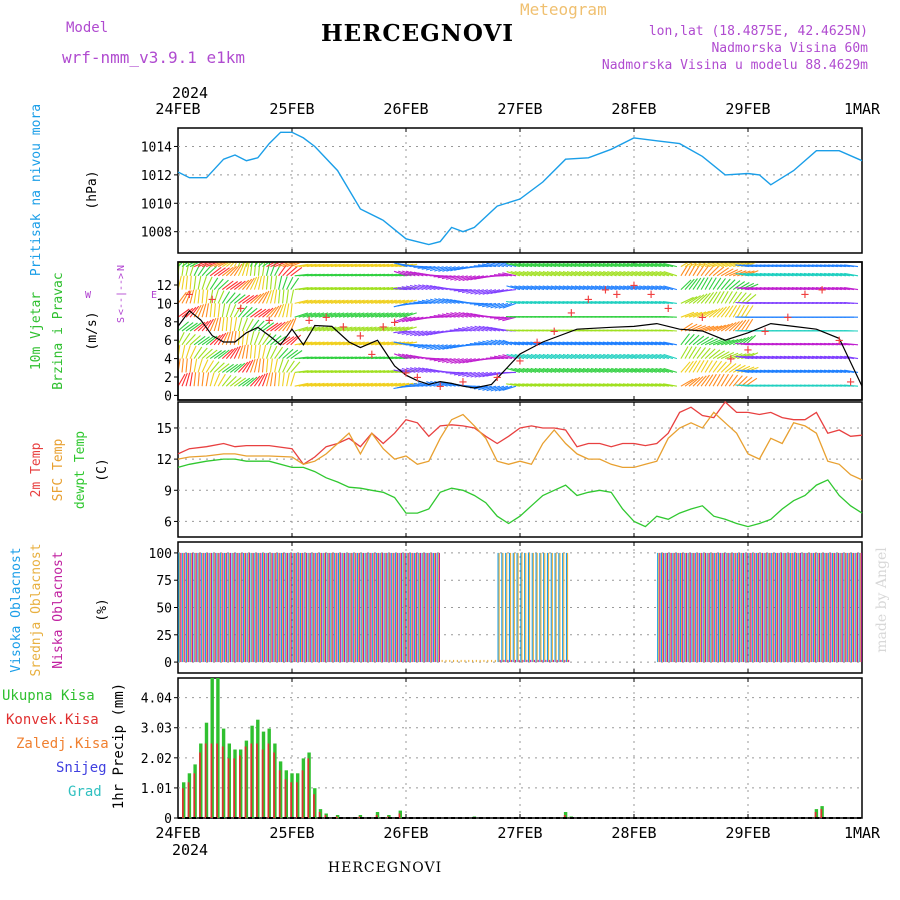  I want to click on y-tick-label: 3.03, so click(156, 729).